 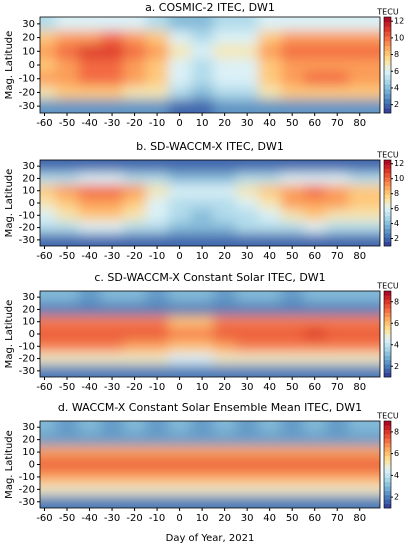 I want to click on y-axis-label: Mag. Latitude, so click(x=9, y=203).